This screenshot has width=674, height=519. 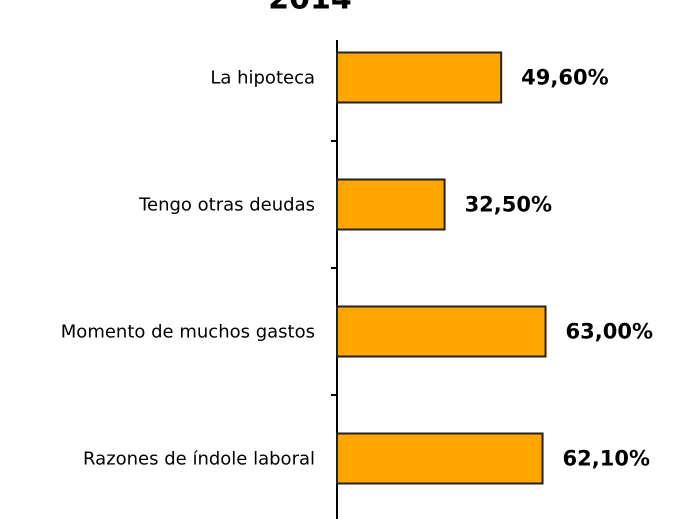 I want to click on value-label: 49,60%, so click(x=564, y=78).